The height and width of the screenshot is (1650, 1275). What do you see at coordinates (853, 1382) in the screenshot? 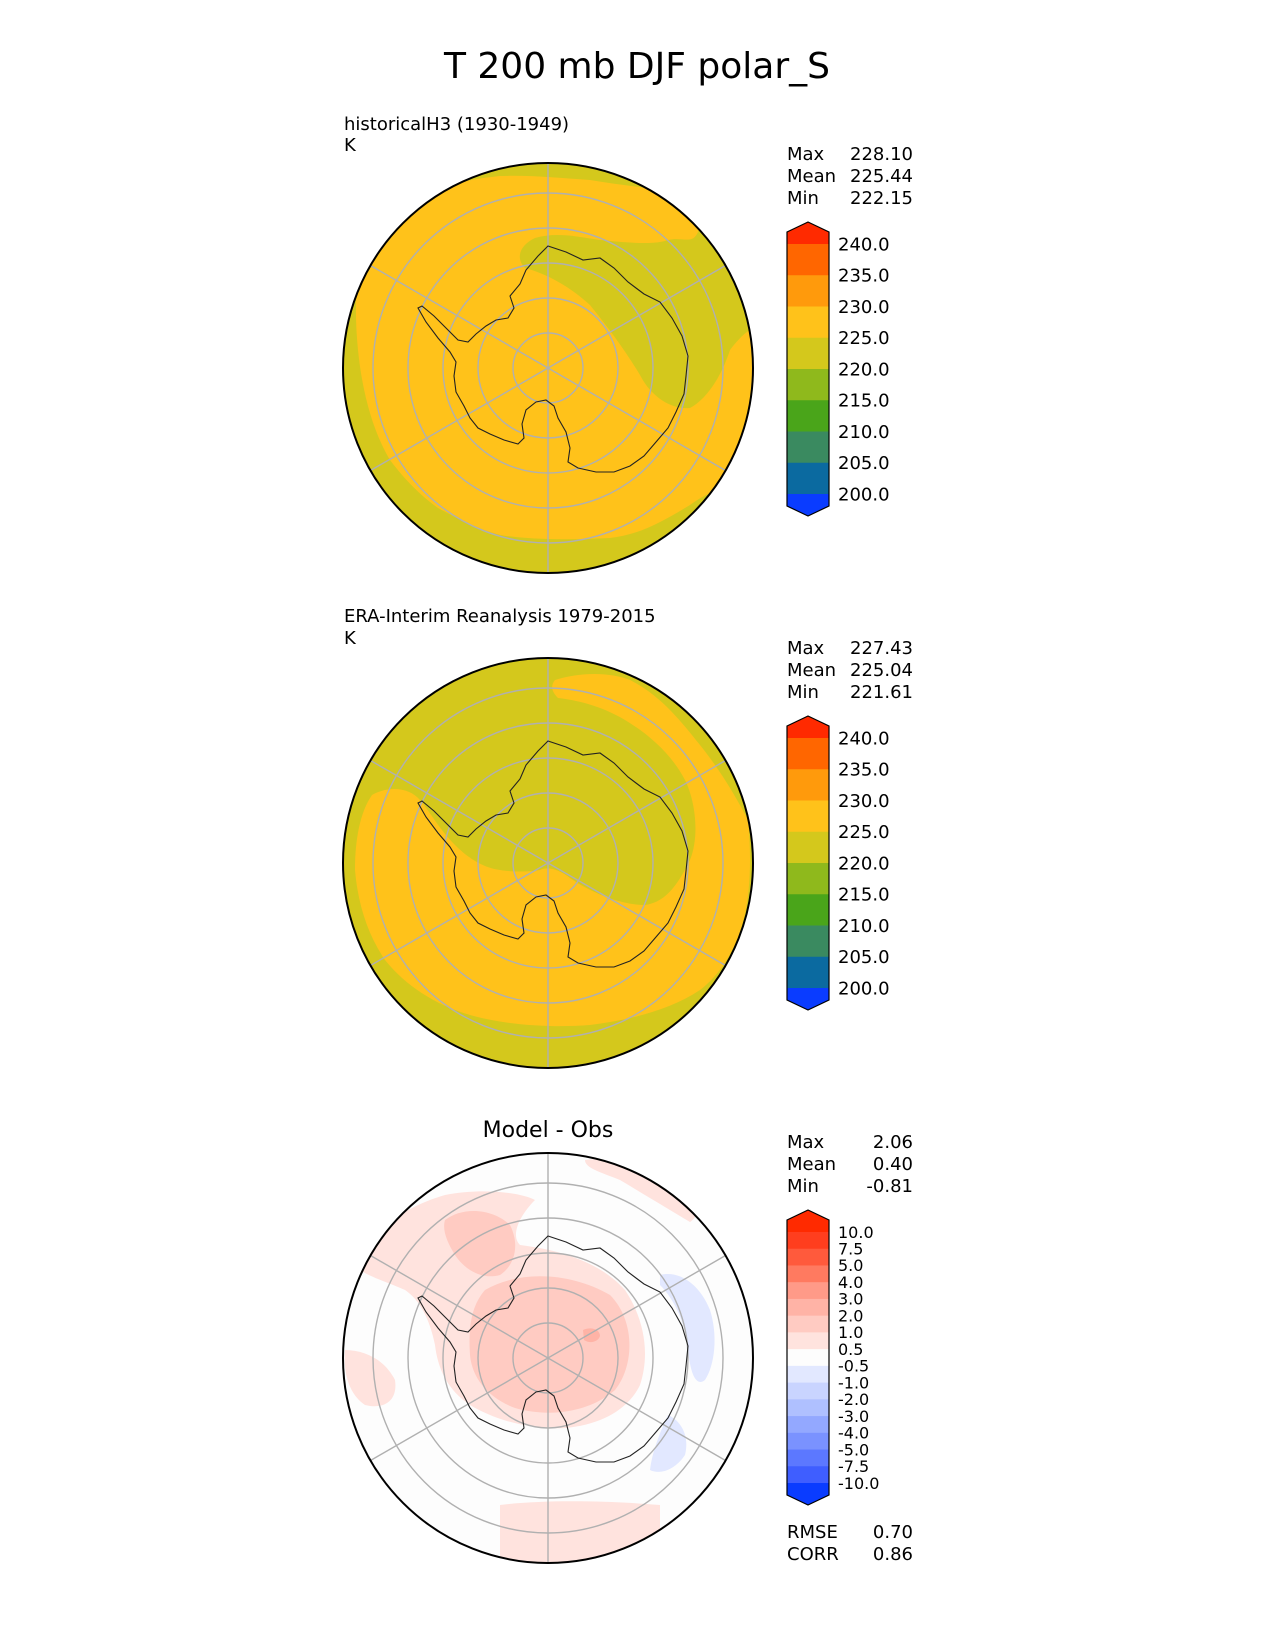
I see `colorbar-tick-label: -1.0` at bounding box center [853, 1382].